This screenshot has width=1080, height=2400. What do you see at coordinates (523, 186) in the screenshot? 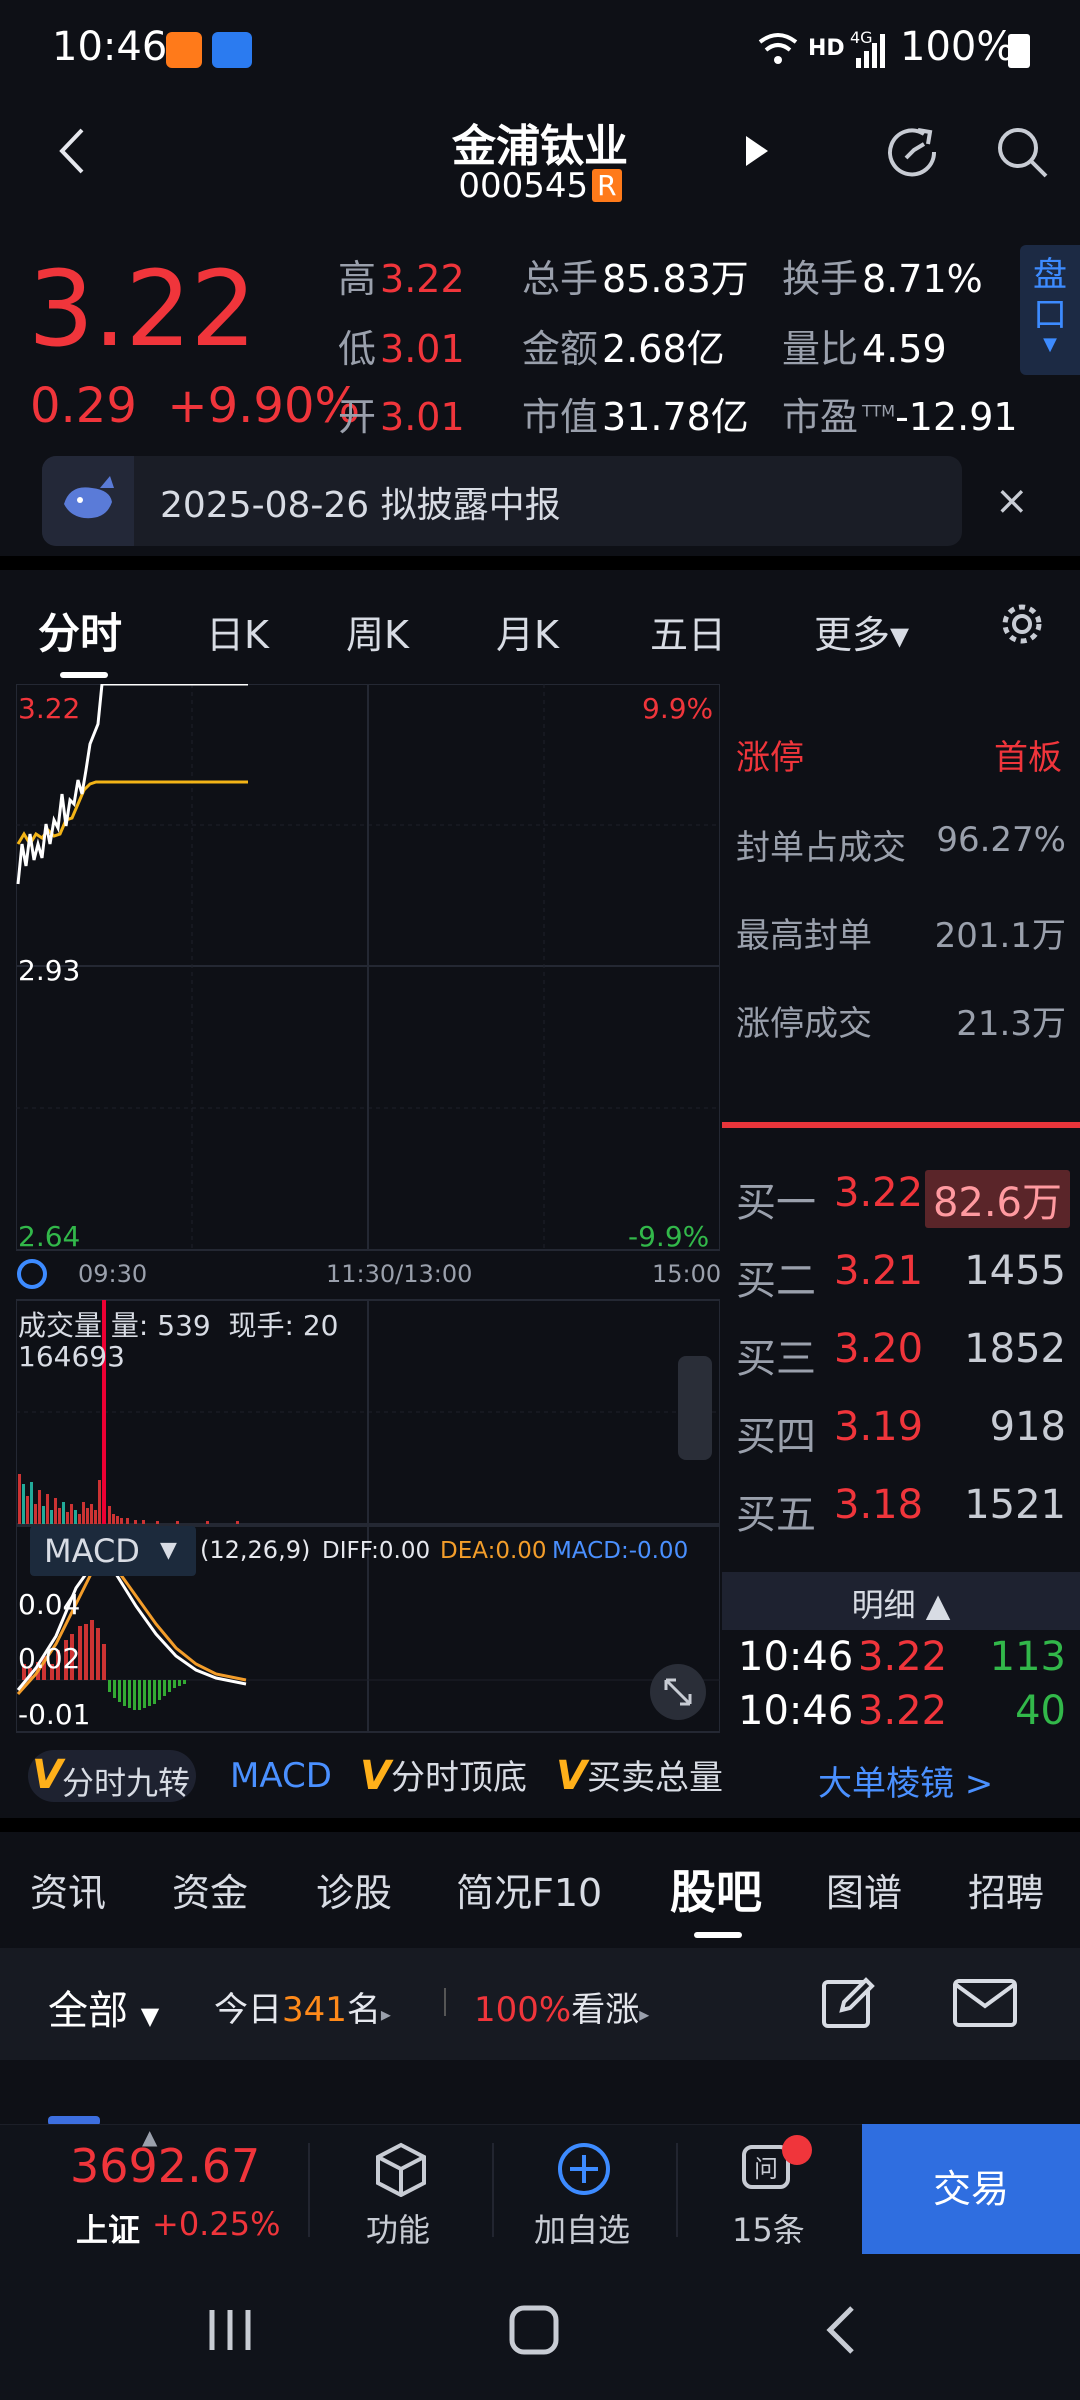
I see `stock-code: 000545` at bounding box center [523, 186].